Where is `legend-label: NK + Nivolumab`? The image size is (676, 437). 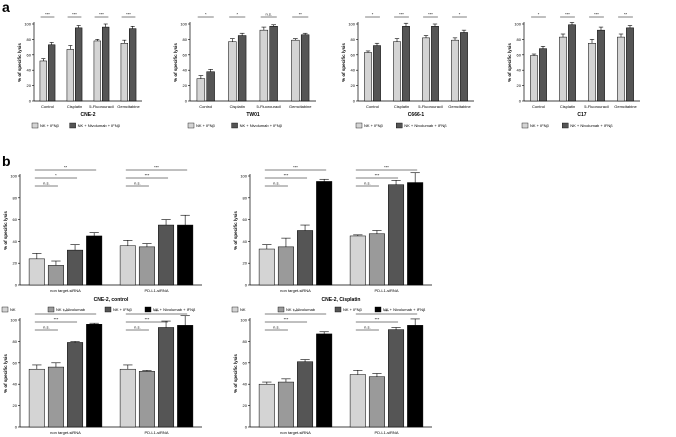
legend-label: NK + Nivolumab is located at coordinates (301, 309).